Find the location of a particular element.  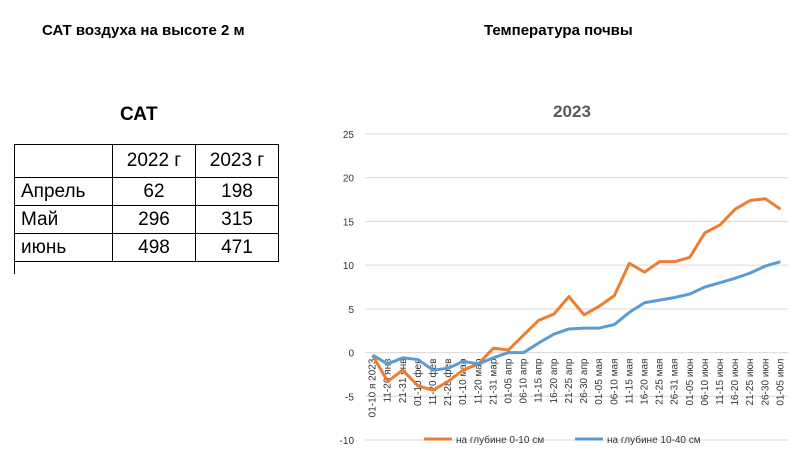

cell-2023: 471 is located at coordinates (237, 247).